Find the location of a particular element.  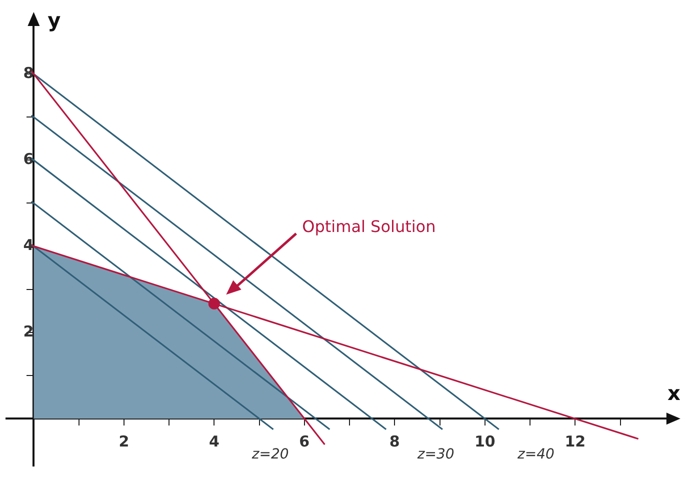

annotation: Optimal Solution is located at coordinates (369, 226).